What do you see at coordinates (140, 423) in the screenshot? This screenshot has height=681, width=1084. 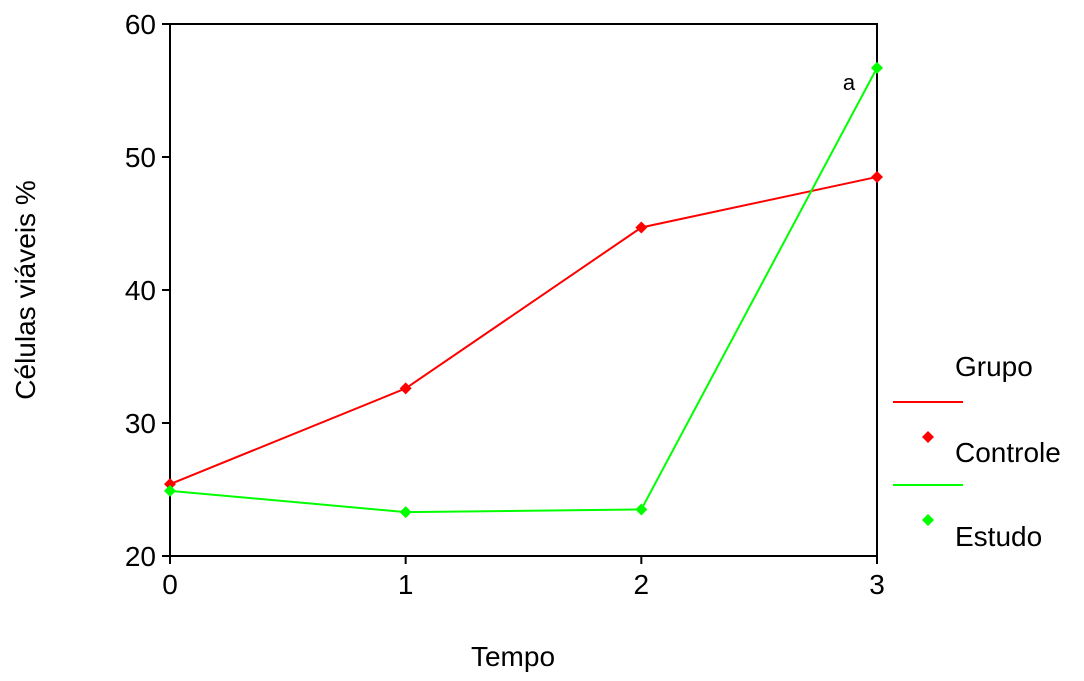 I see `y-tick-label: 30` at bounding box center [140, 423].